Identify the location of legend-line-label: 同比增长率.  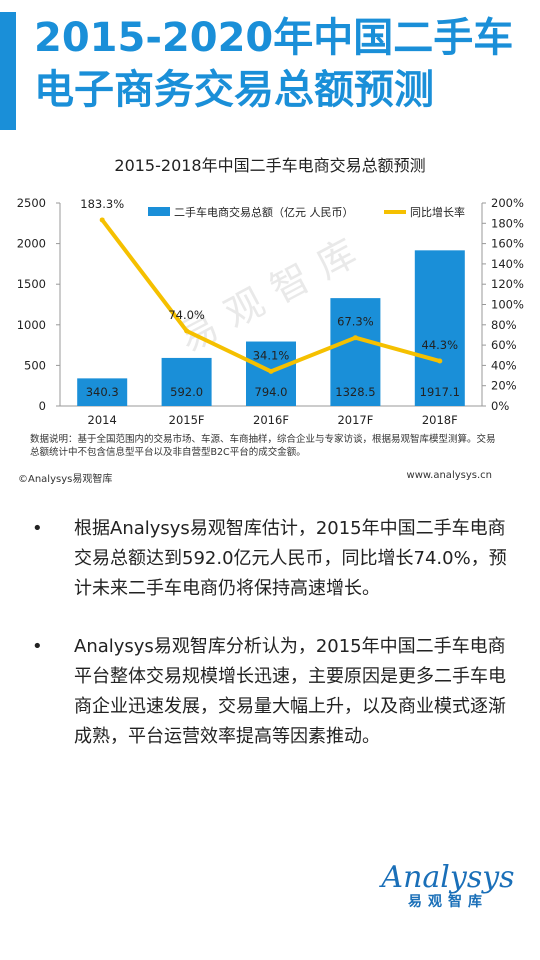
(437, 212).